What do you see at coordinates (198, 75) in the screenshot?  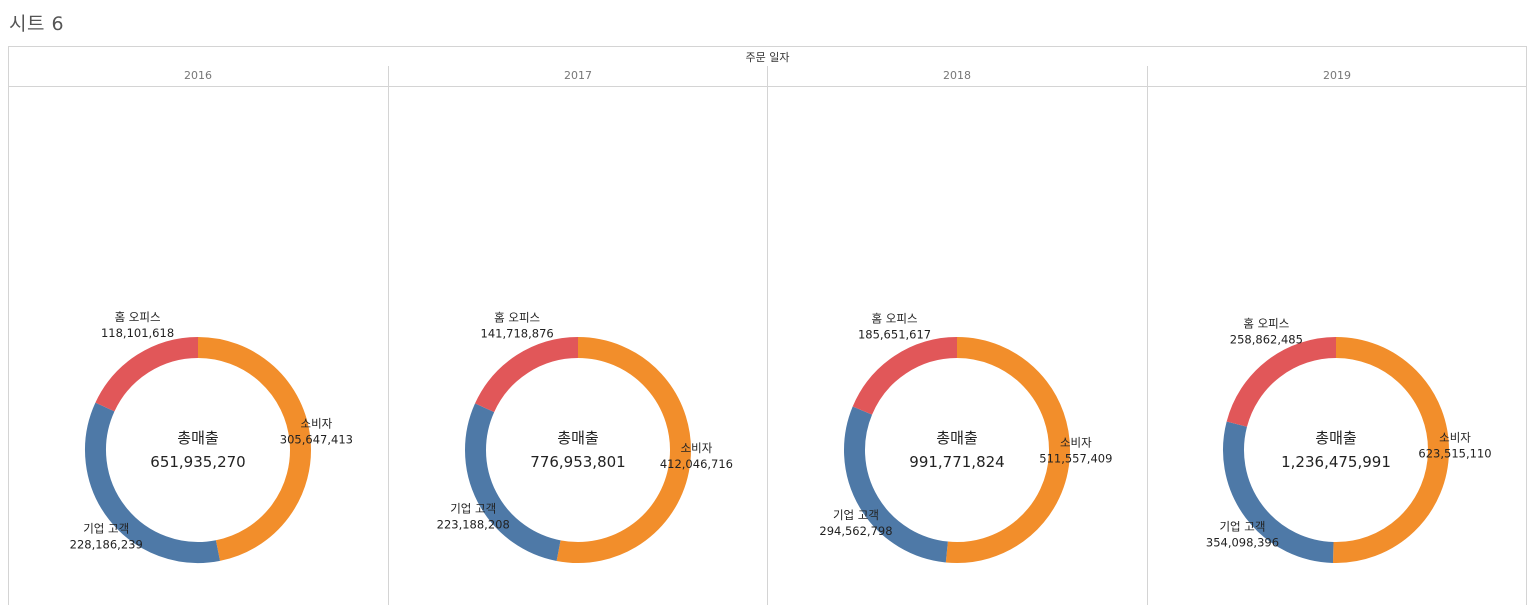 I see `year-header: 2016` at bounding box center [198, 75].